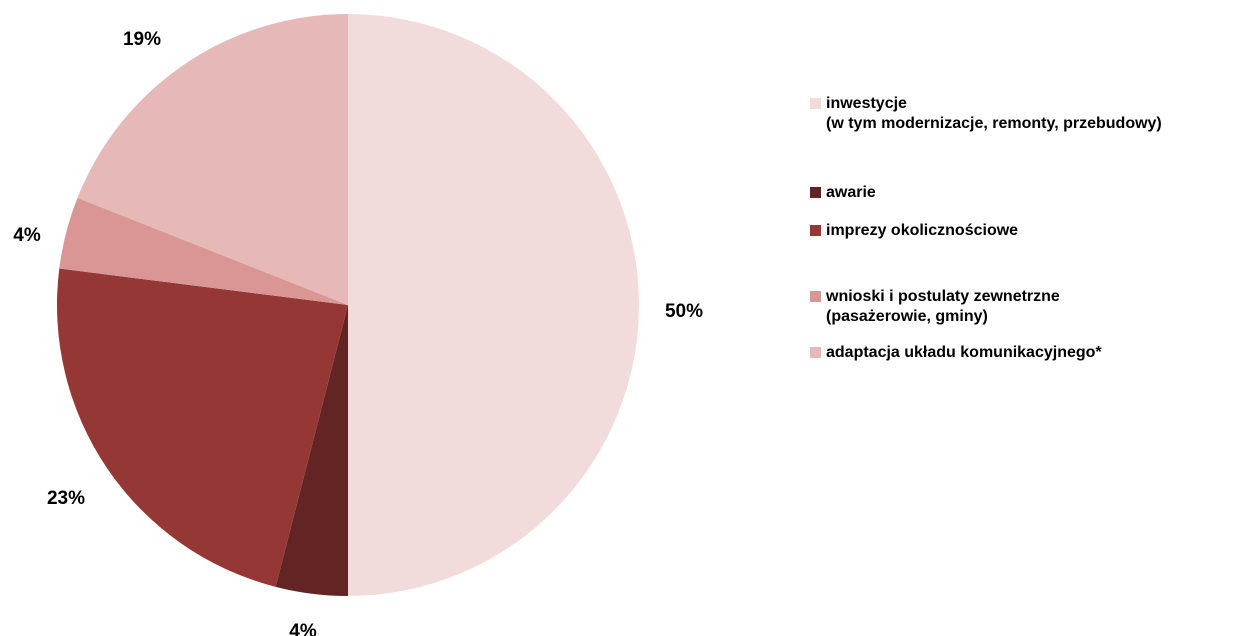 The height and width of the screenshot is (636, 1244). What do you see at coordinates (66, 498) in the screenshot?
I see `data-label-imprezy: 23%` at bounding box center [66, 498].